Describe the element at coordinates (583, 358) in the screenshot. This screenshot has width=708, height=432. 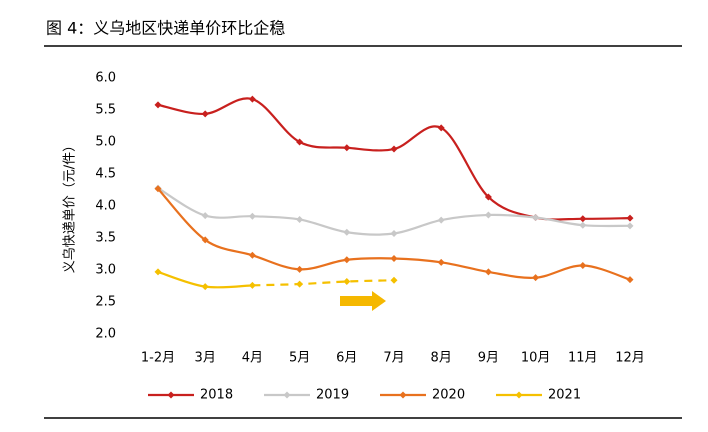
I see `x-tick-label: 11月` at that location.